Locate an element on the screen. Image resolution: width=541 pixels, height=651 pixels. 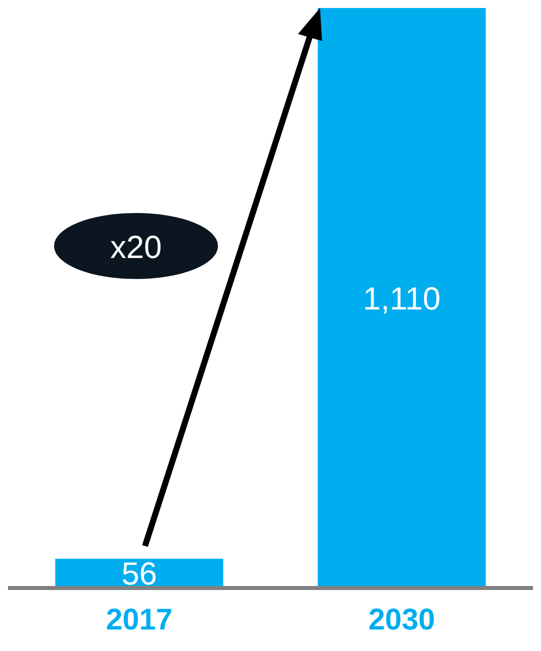
annotation: x20 is located at coordinates (136, 247).